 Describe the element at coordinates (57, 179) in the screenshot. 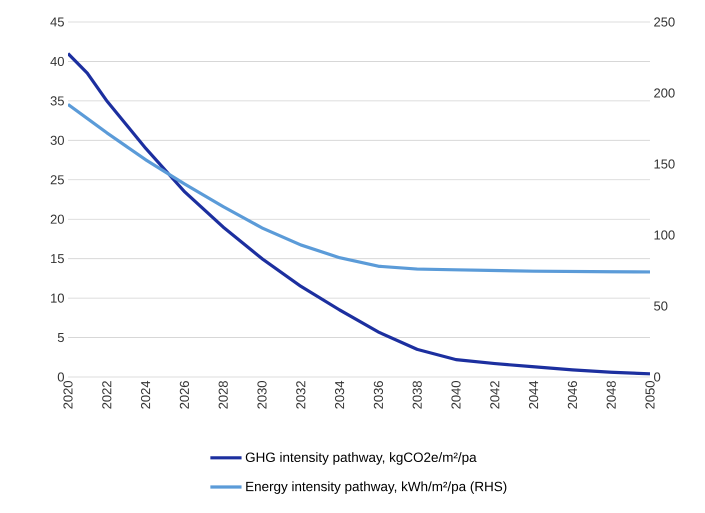

I see `y-tick-label: 25` at that location.